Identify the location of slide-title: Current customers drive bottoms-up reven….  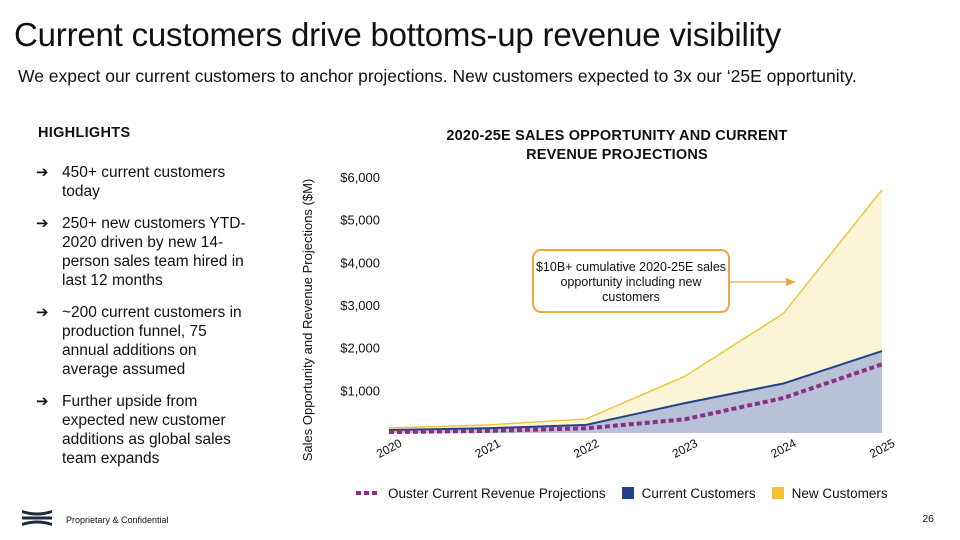
(398, 34).